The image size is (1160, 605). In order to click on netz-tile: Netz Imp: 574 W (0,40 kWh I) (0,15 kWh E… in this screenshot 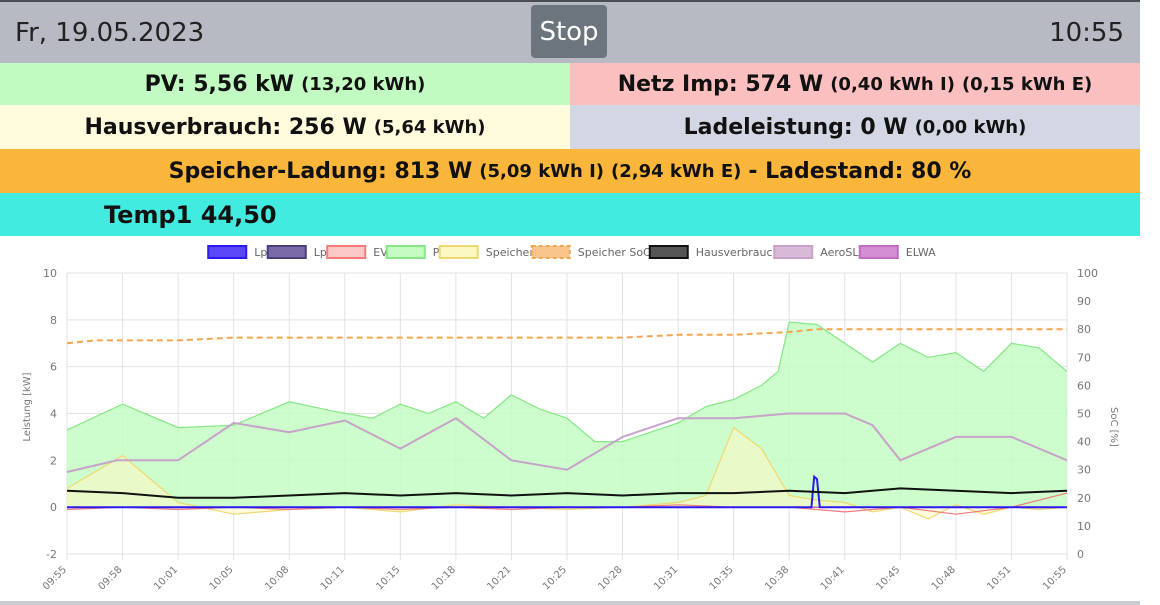, I will do `click(855, 84)`.